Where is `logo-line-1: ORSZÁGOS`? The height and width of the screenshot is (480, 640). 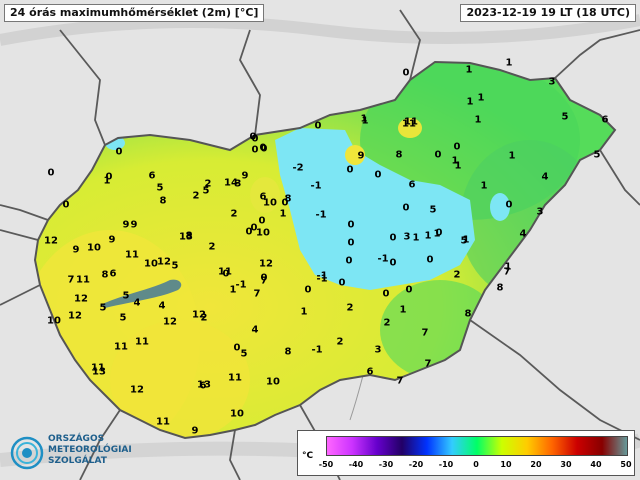 logo-line-1: ORSZÁGOS is located at coordinates (76, 439).